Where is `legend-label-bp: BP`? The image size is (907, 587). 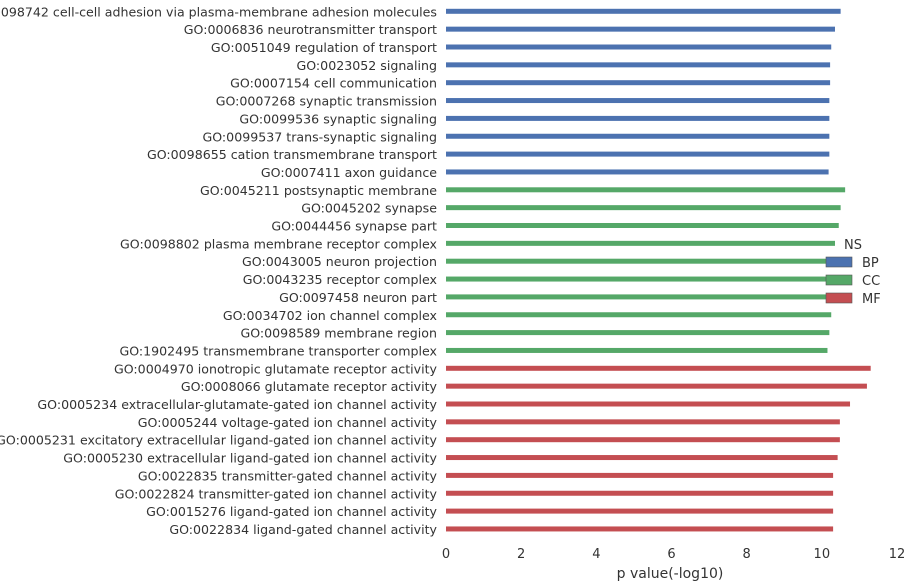
legend-label-bp: BP is located at coordinates (870, 263).